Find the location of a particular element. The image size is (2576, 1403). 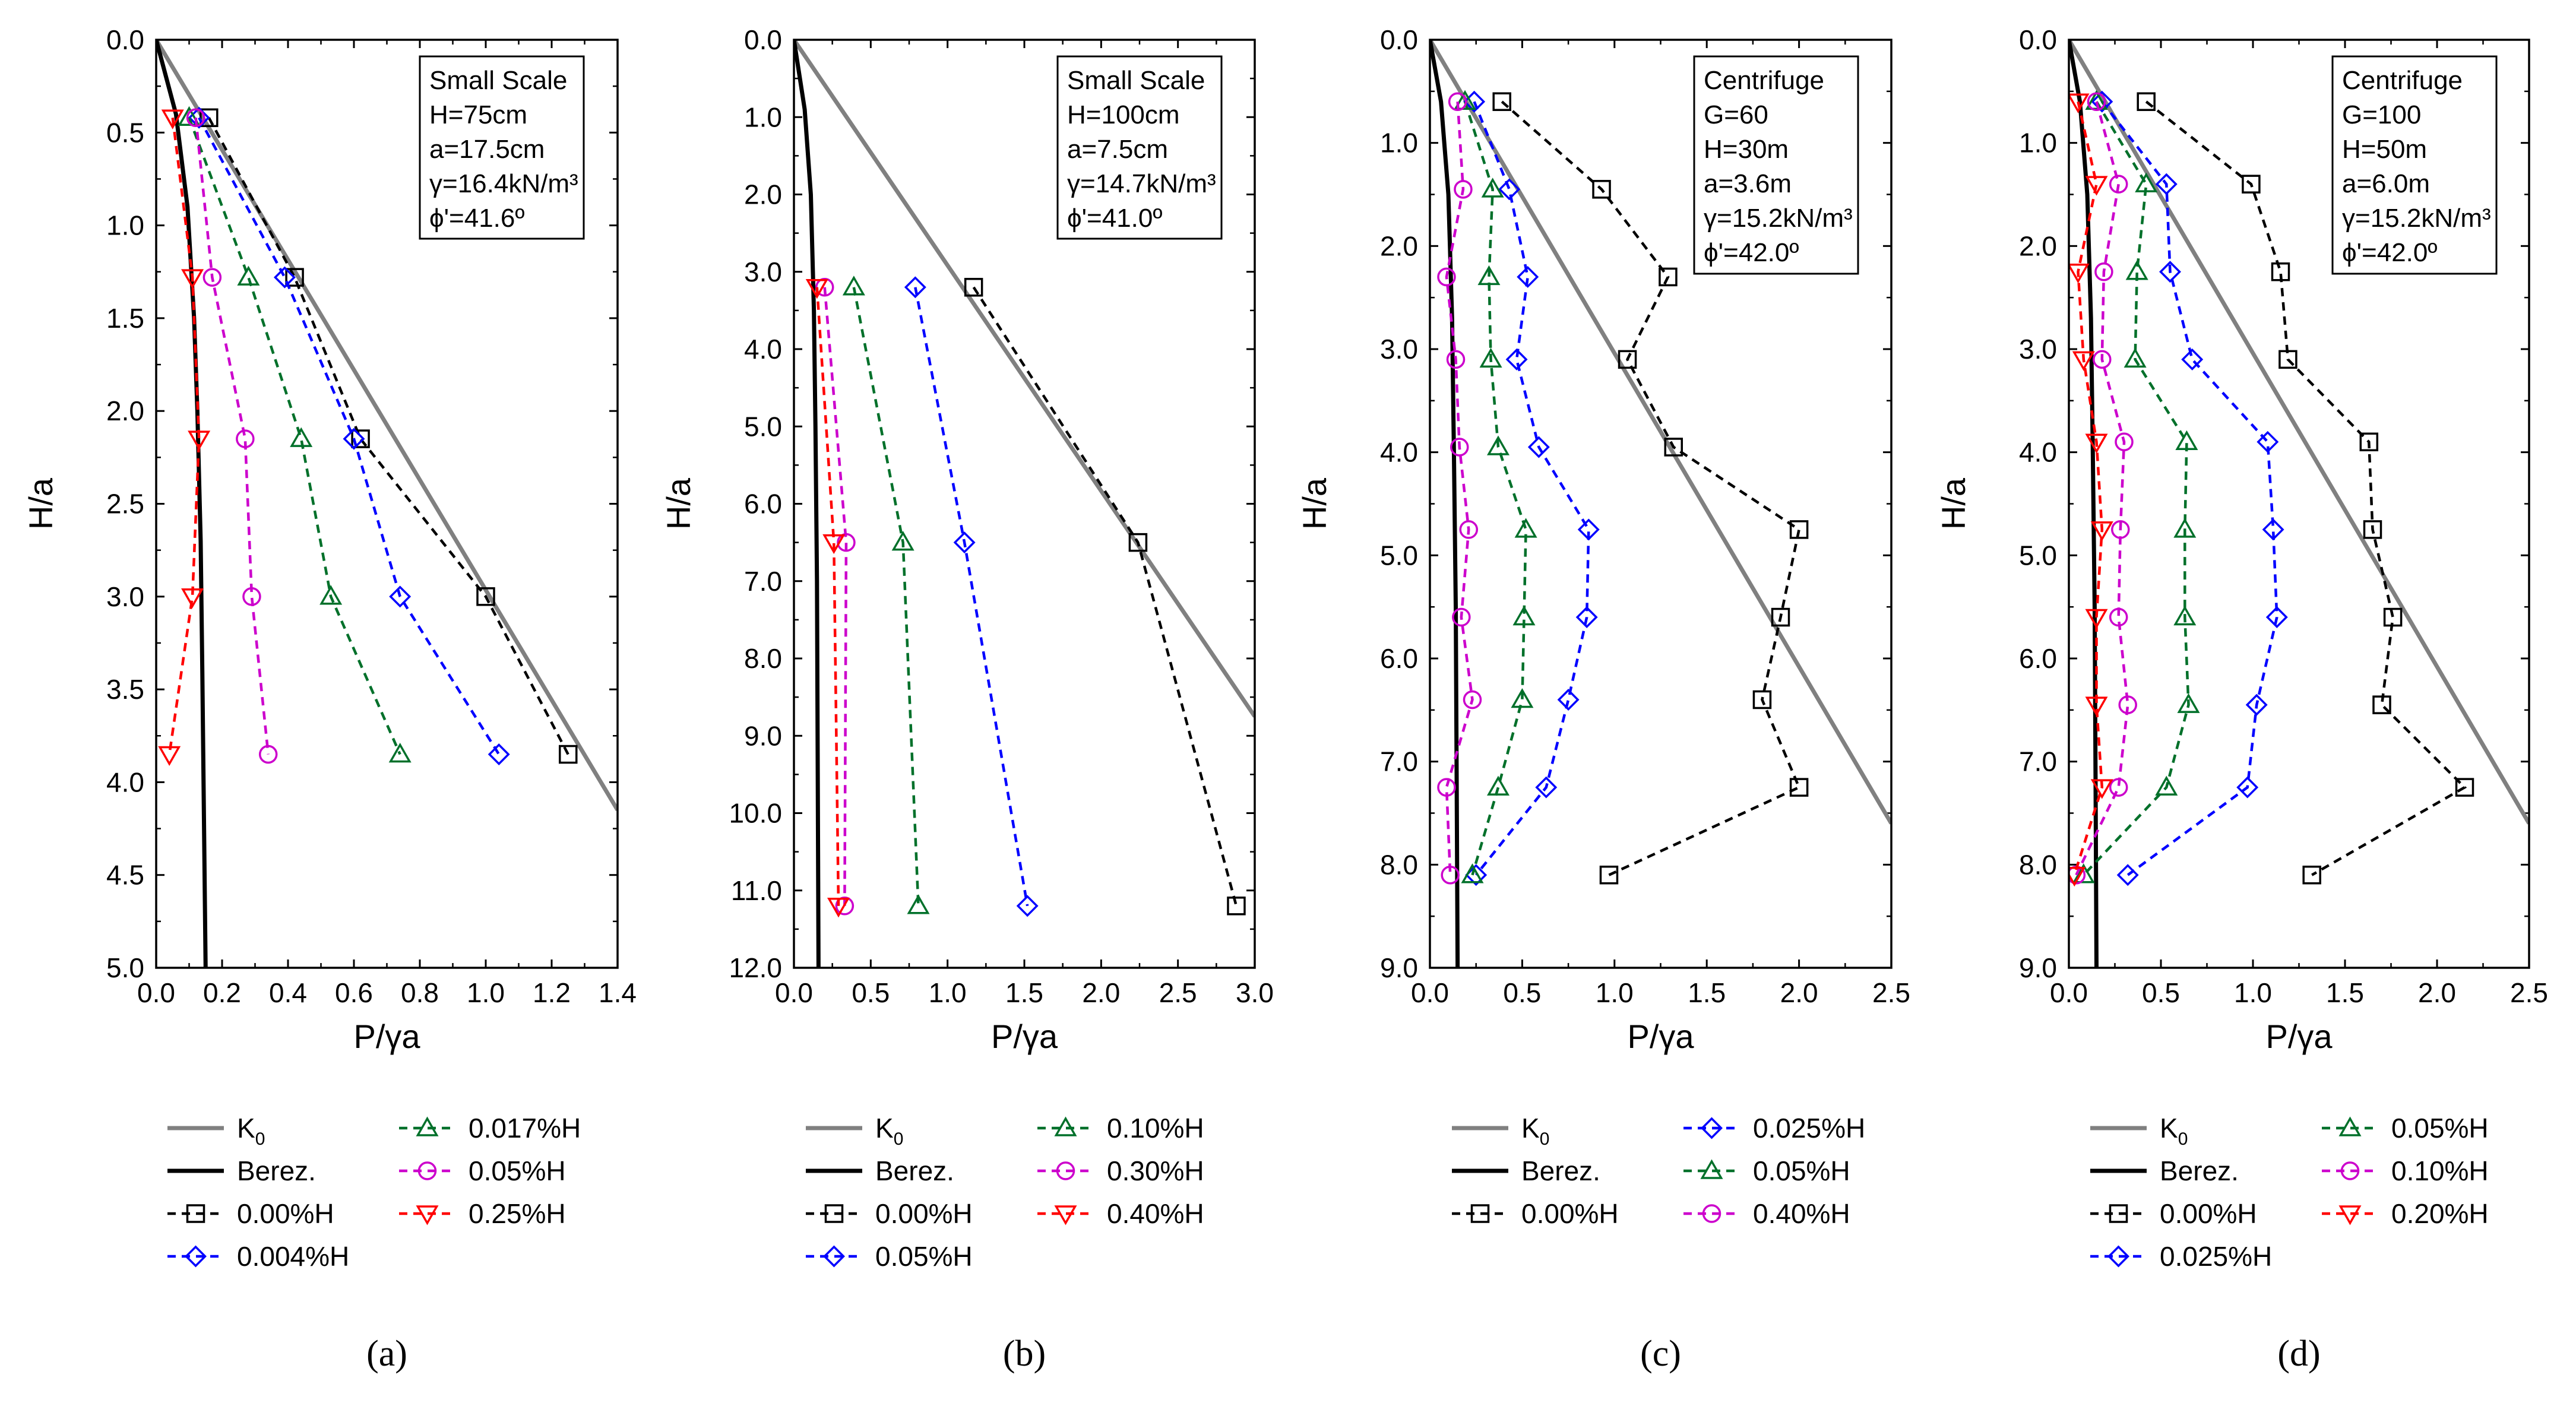

legend-item: 0.05%H is located at coordinates (889, 1256).